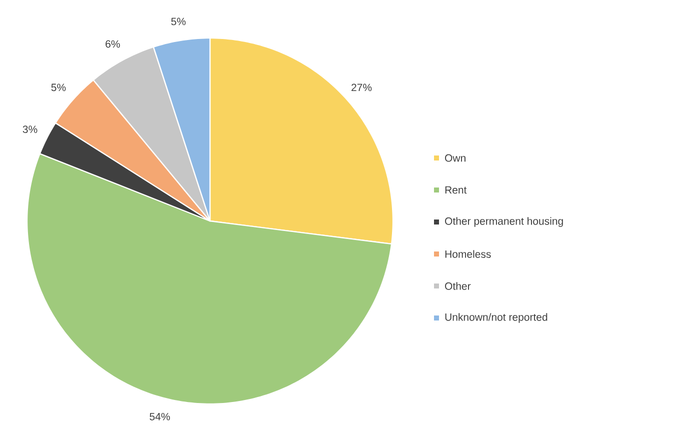 The width and height of the screenshot is (680, 437). What do you see at coordinates (362, 88) in the screenshot?
I see `data-label: 27%` at bounding box center [362, 88].